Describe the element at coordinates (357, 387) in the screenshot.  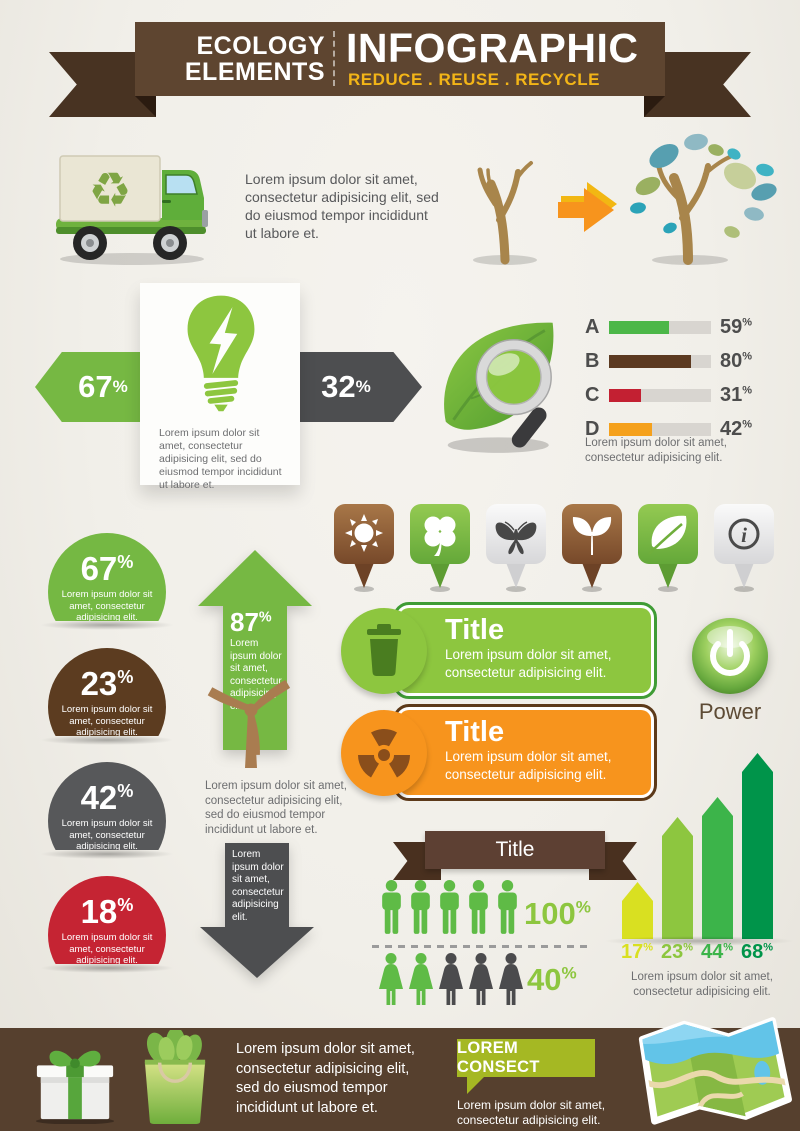
I see `right-stat-arrow: 32%` at that location.